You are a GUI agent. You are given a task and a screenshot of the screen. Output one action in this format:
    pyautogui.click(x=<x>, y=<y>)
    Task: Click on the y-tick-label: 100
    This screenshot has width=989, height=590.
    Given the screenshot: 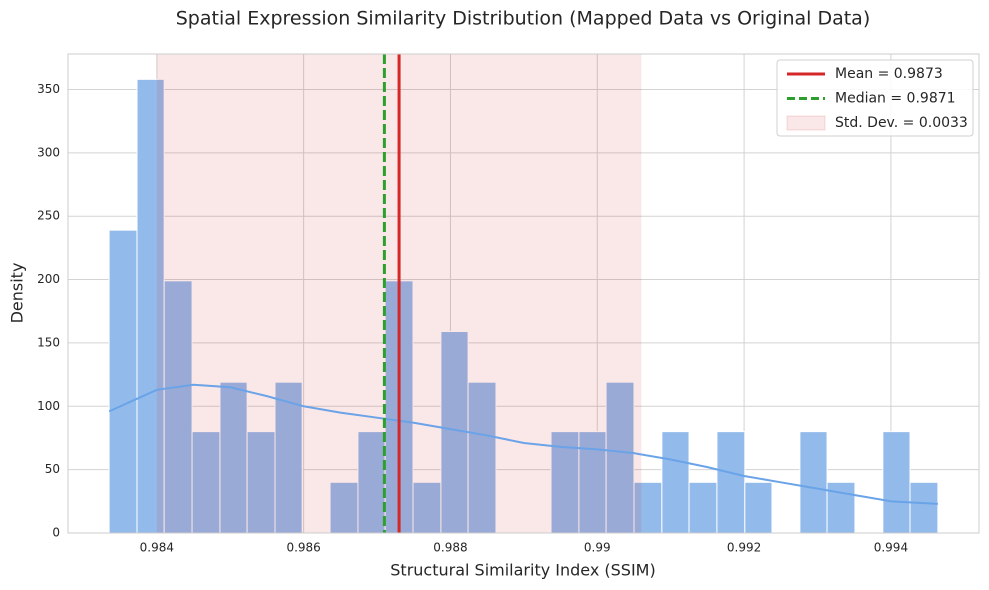 What is the action you would take?
    pyautogui.click(x=48, y=406)
    